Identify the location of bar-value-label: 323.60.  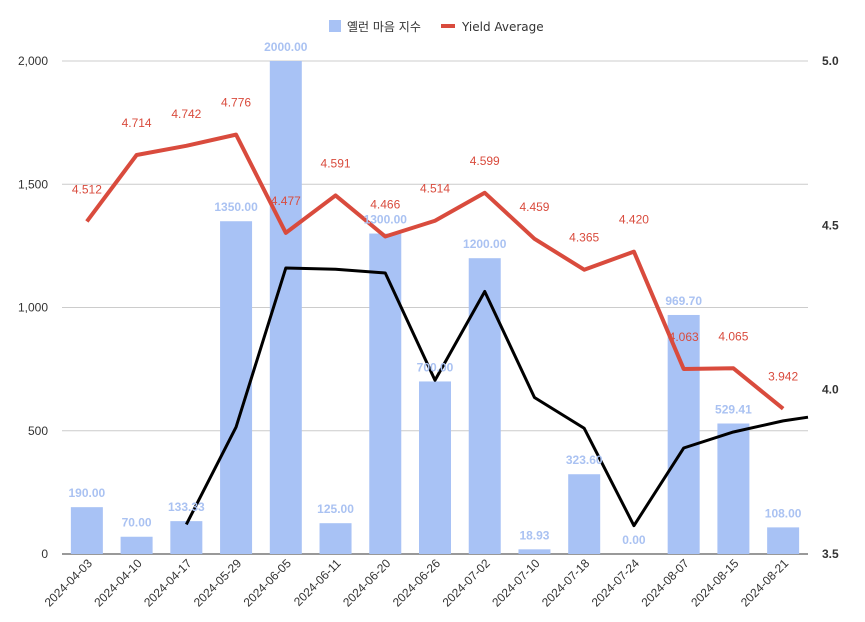
(584, 460).